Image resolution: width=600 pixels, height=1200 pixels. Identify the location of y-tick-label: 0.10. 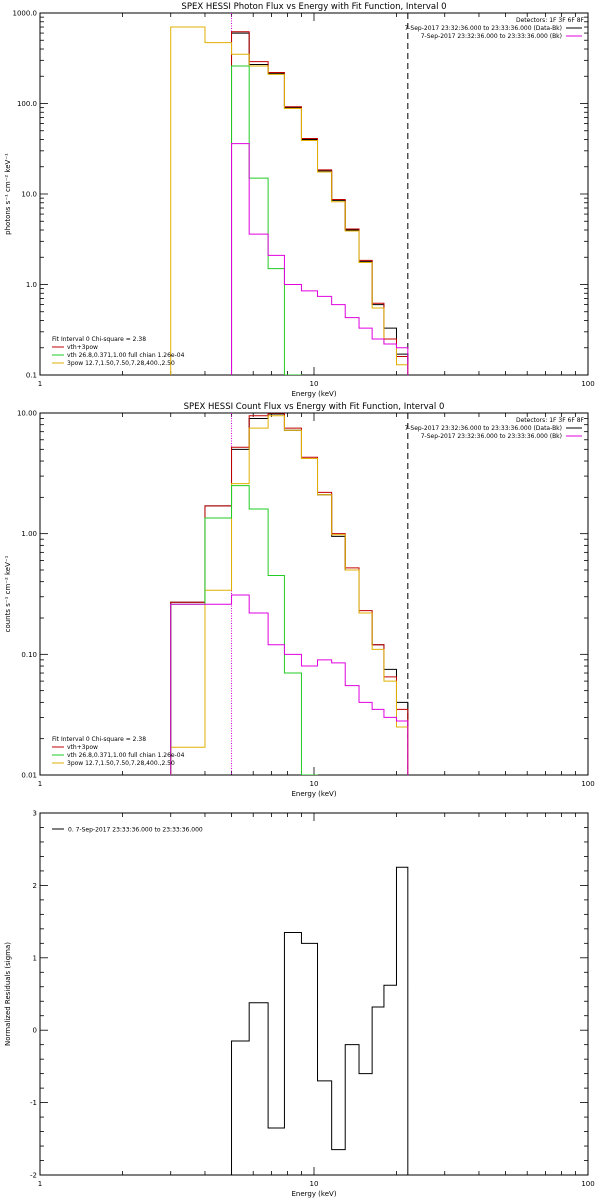
(29, 655).